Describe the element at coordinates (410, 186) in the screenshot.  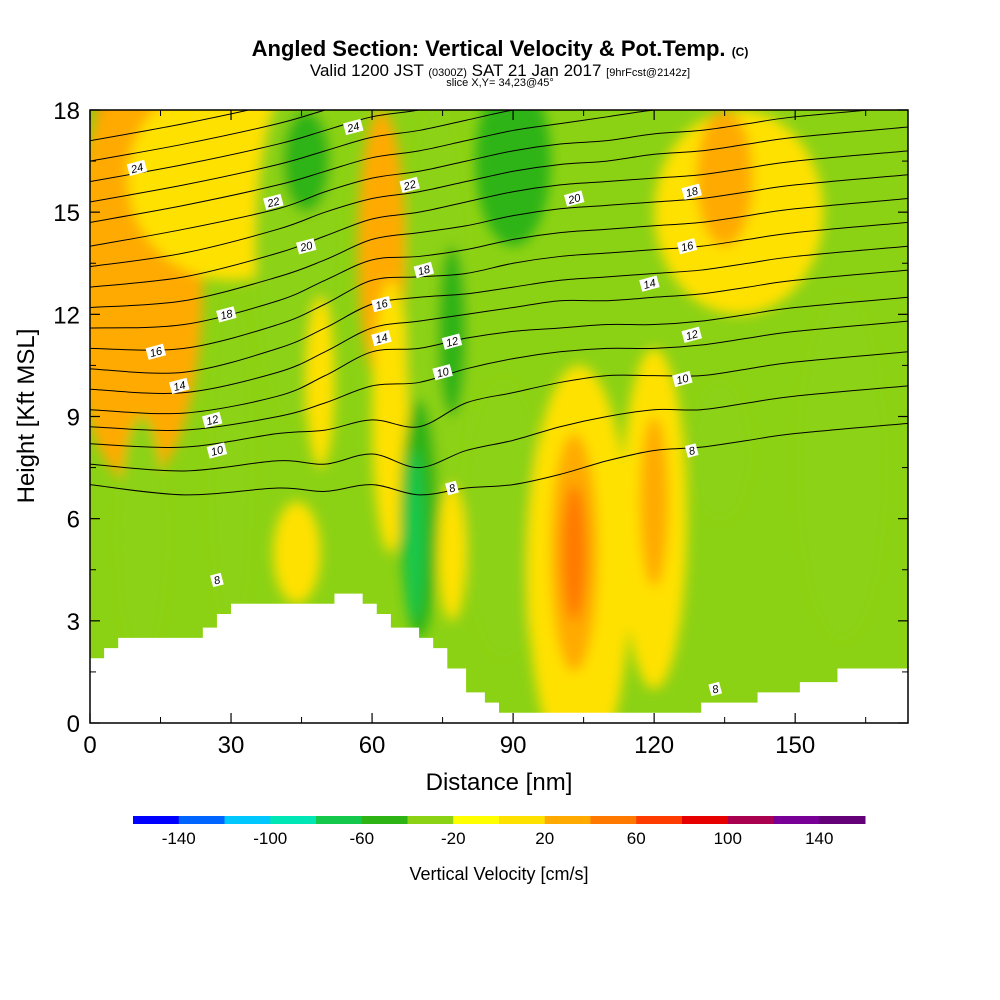
I see `theta-label-text: 22` at that location.